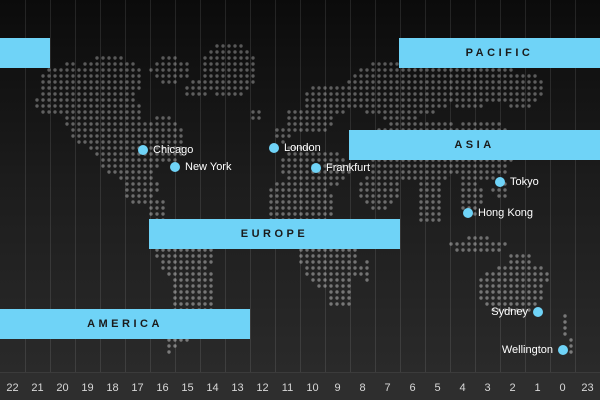  What do you see at coordinates (337, 388) in the screenshot?
I see `hour-tick-label: 9` at bounding box center [337, 388].